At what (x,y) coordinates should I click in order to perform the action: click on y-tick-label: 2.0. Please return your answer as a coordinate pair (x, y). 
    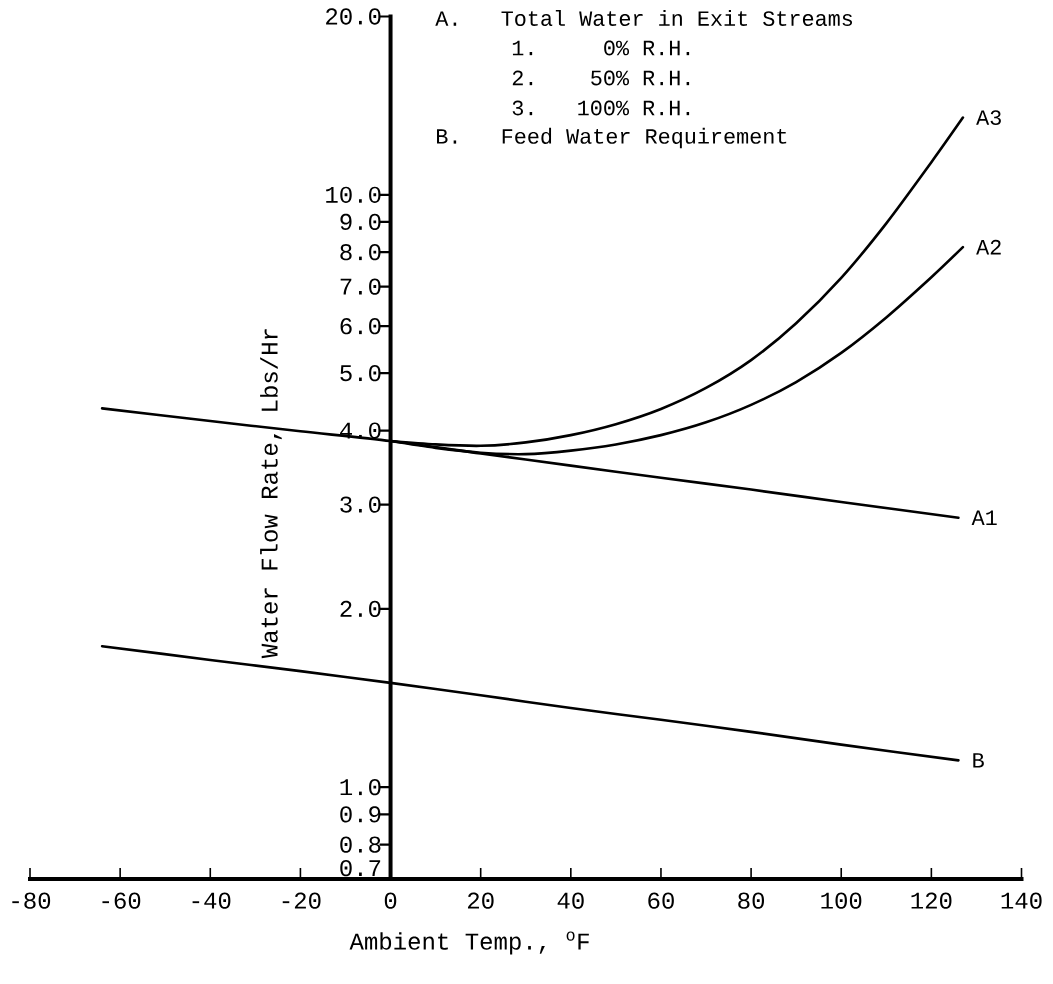
    Looking at the image, I should click on (360, 609).